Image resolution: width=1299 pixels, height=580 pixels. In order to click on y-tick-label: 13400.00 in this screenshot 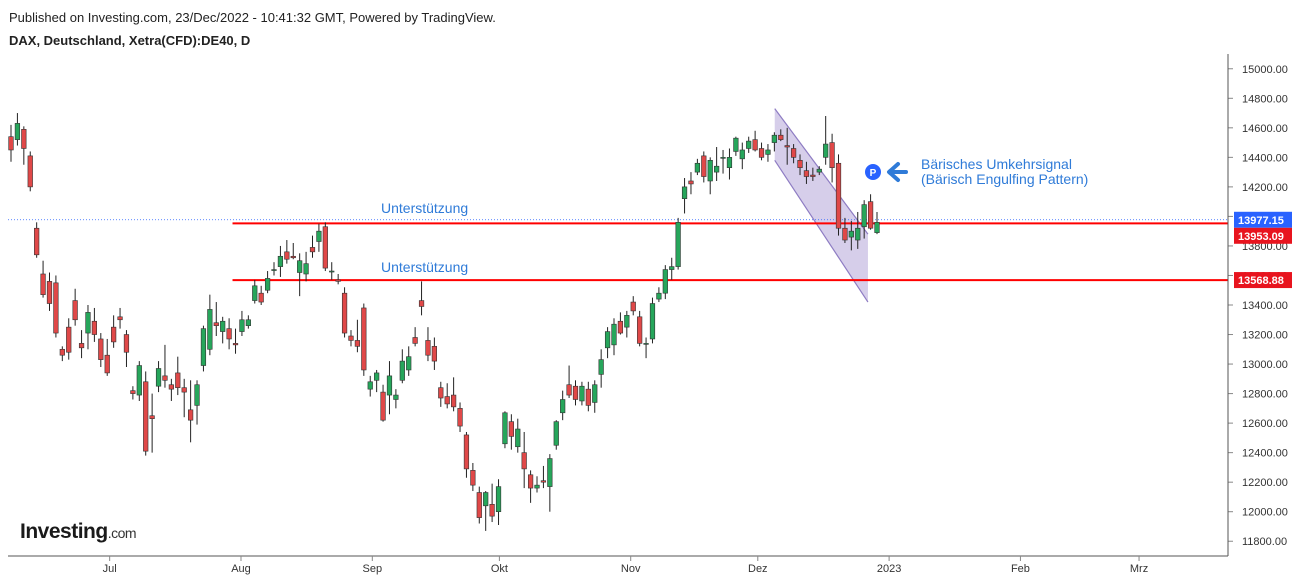, I will do `click(1265, 306)`.